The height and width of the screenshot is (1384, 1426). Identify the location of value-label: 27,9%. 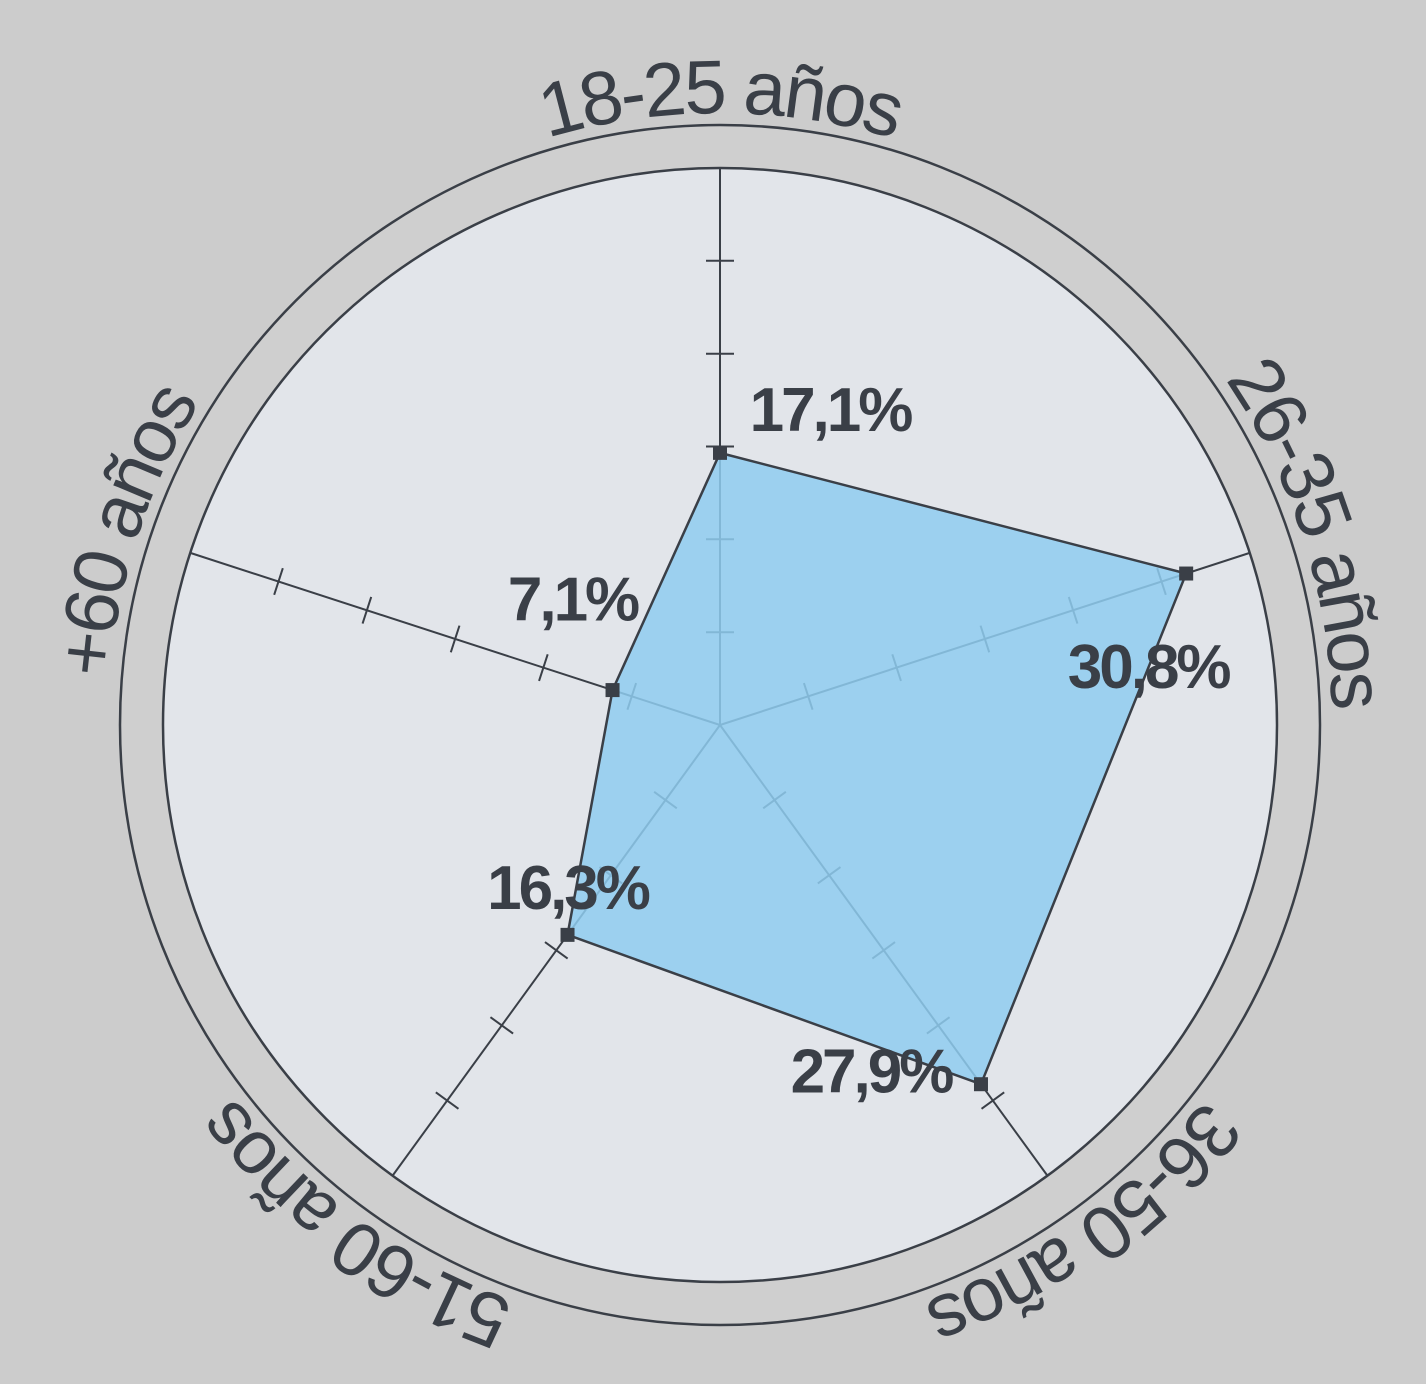
(872, 1072).